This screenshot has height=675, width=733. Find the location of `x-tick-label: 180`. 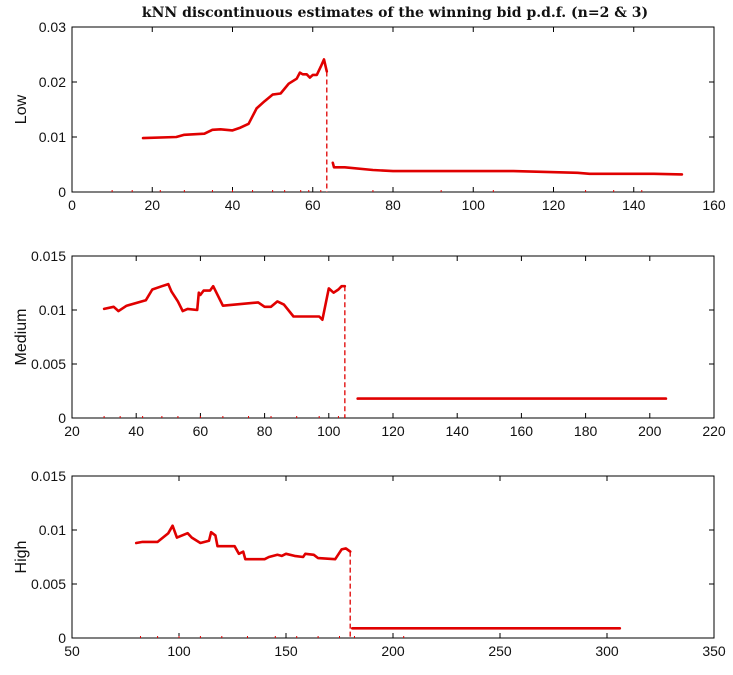

x-tick-label: 180 is located at coordinates (586, 431).